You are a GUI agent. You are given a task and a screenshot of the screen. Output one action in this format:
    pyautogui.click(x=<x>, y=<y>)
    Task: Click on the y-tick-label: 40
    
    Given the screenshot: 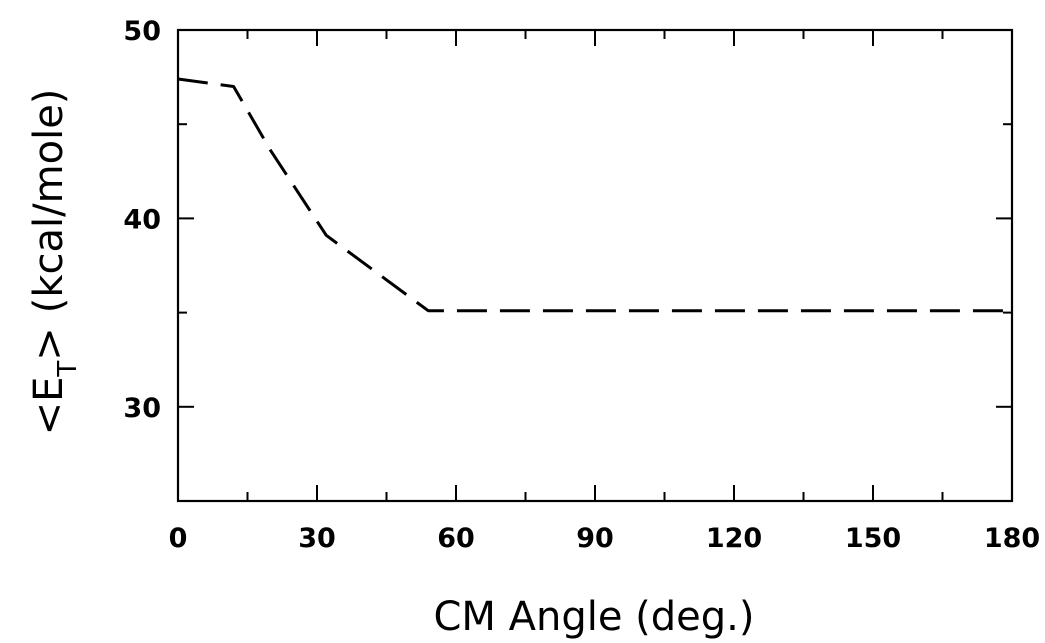 What is the action you would take?
    pyautogui.click(x=142, y=219)
    